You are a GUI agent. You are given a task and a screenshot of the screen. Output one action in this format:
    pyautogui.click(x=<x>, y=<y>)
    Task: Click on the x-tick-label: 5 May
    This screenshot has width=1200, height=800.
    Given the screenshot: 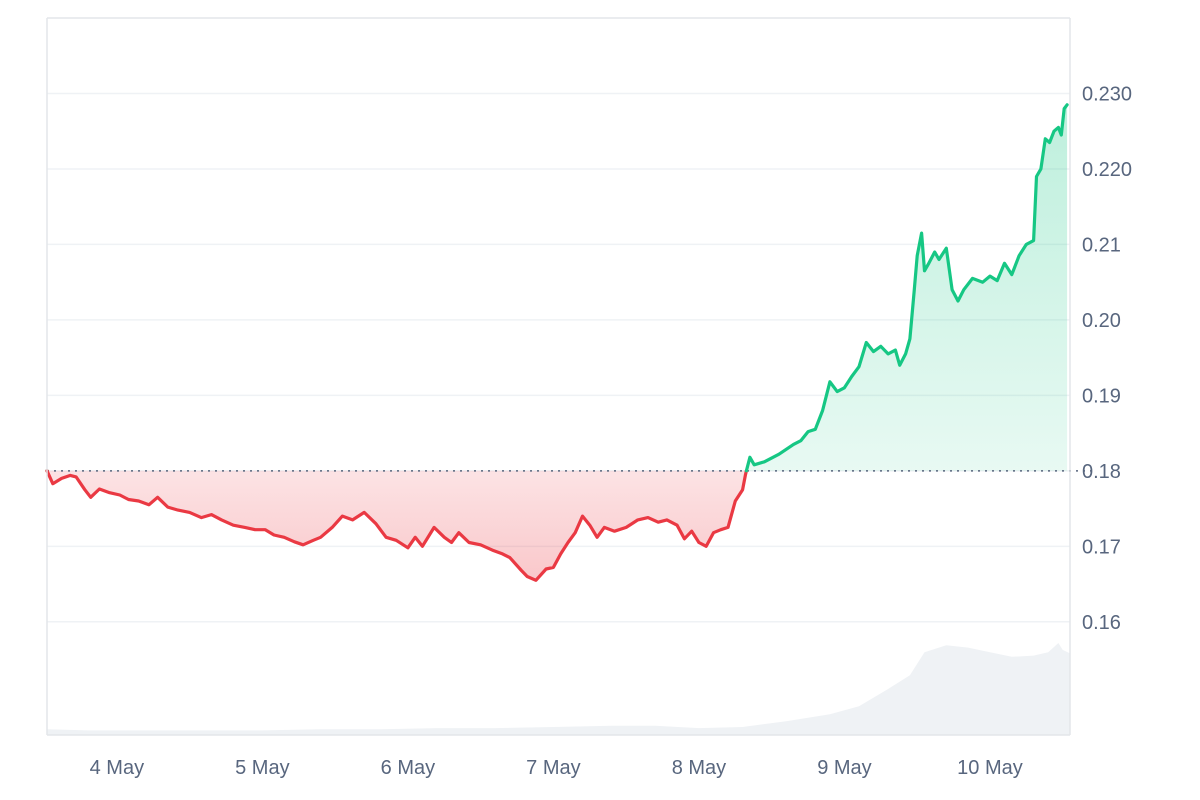 What is the action you would take?
    pyautogui.click(x=262, y=768)
    